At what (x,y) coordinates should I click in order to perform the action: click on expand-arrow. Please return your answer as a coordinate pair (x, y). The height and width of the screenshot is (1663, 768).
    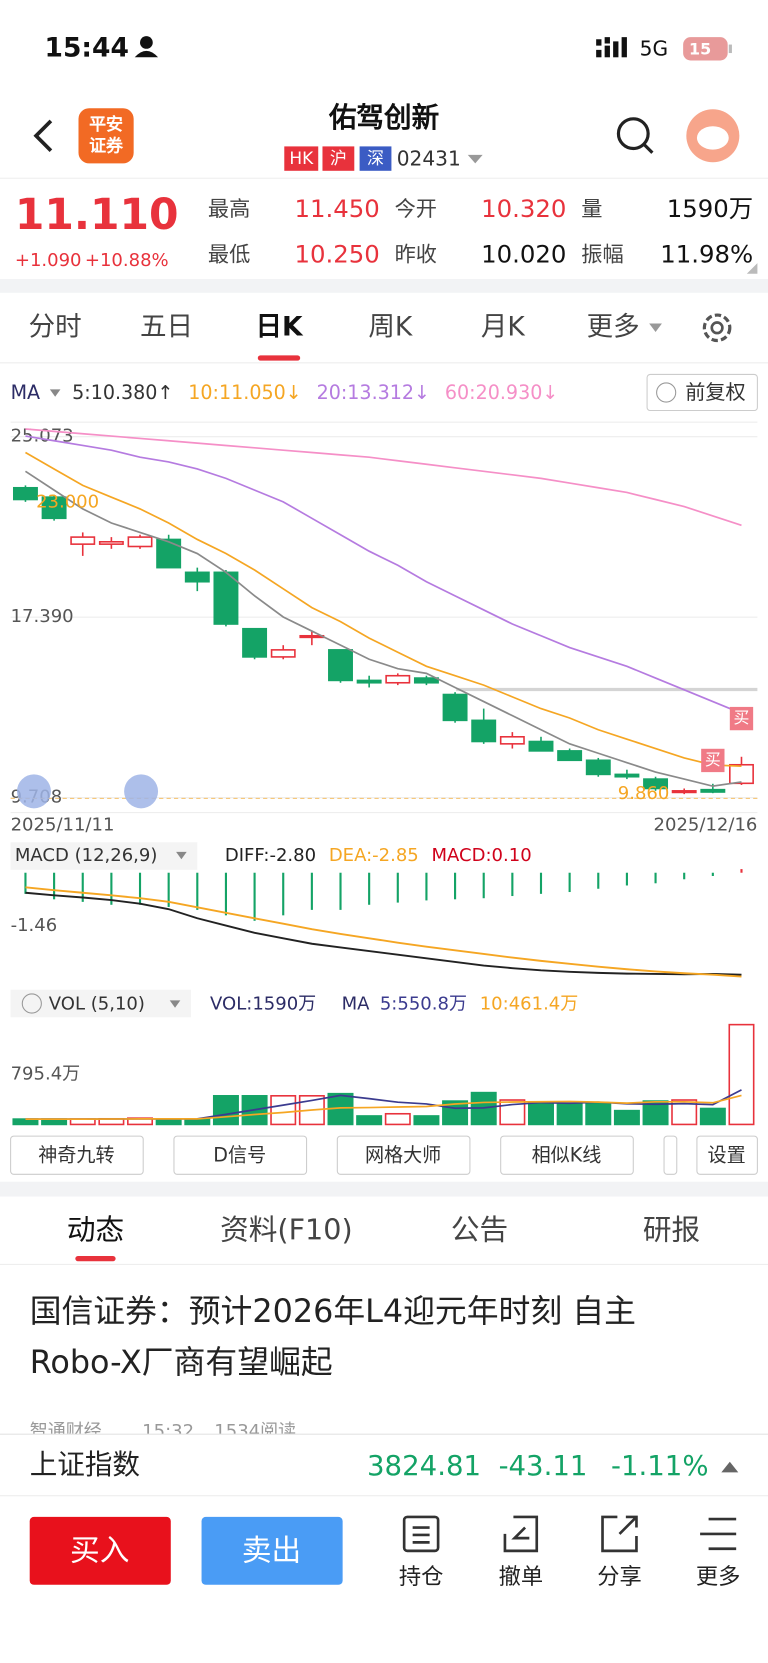
    Looking at the image, I should click on (730, 1467).